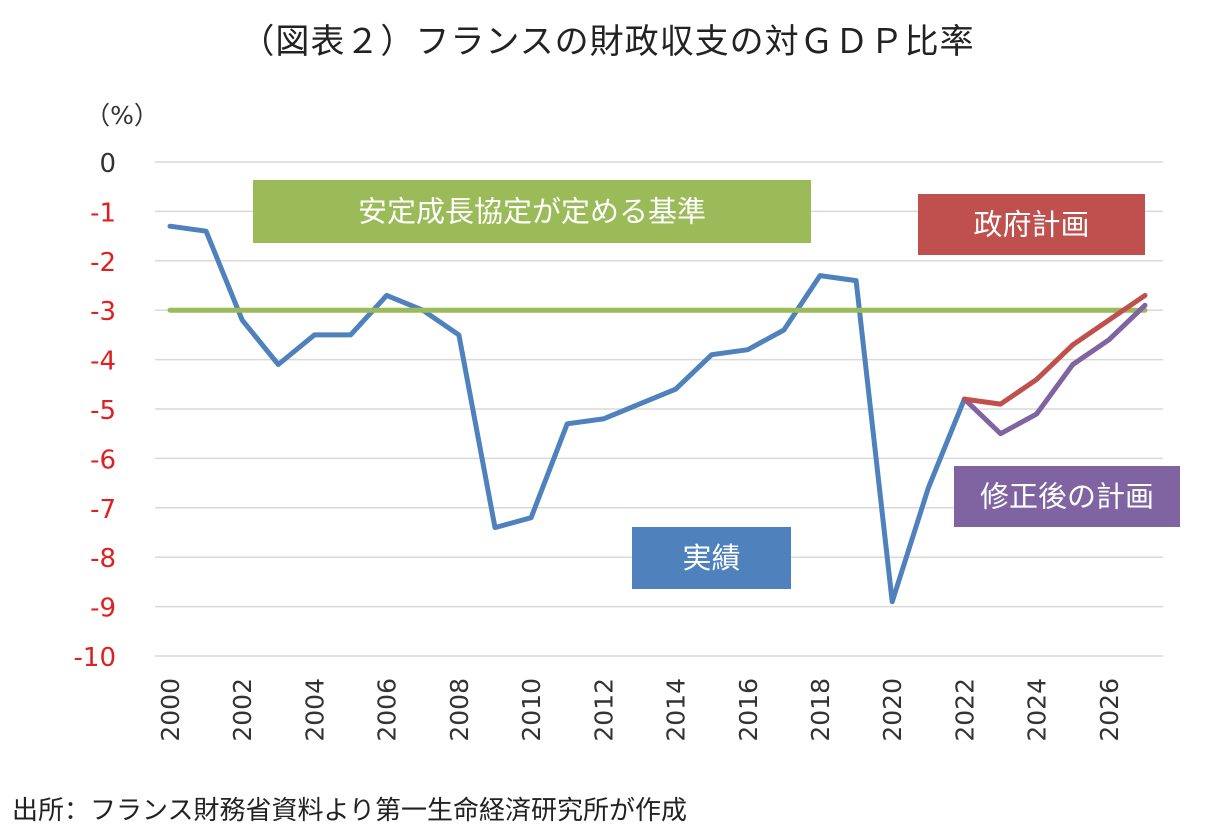  What do you see at coordinates (103, 362) in the screenshot?
I see `y-tick-label: -4` at bounding box center [103, 362].